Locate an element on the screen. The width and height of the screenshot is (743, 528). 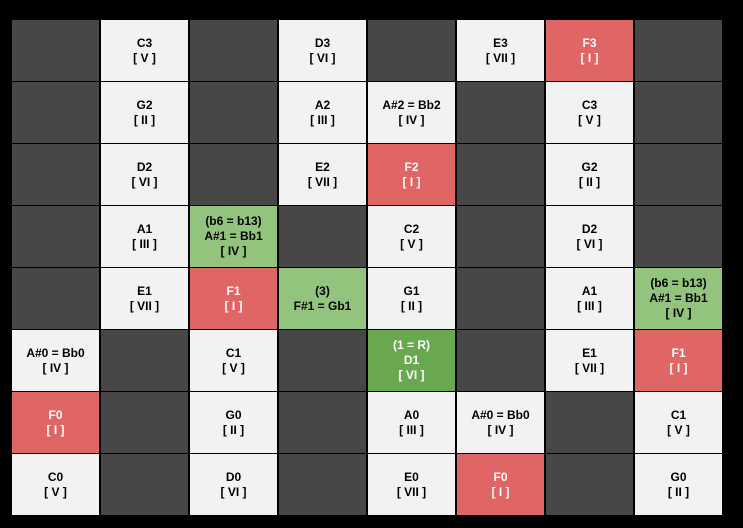
note-cell: F1[ I ] is located at coordinates (233, 298).